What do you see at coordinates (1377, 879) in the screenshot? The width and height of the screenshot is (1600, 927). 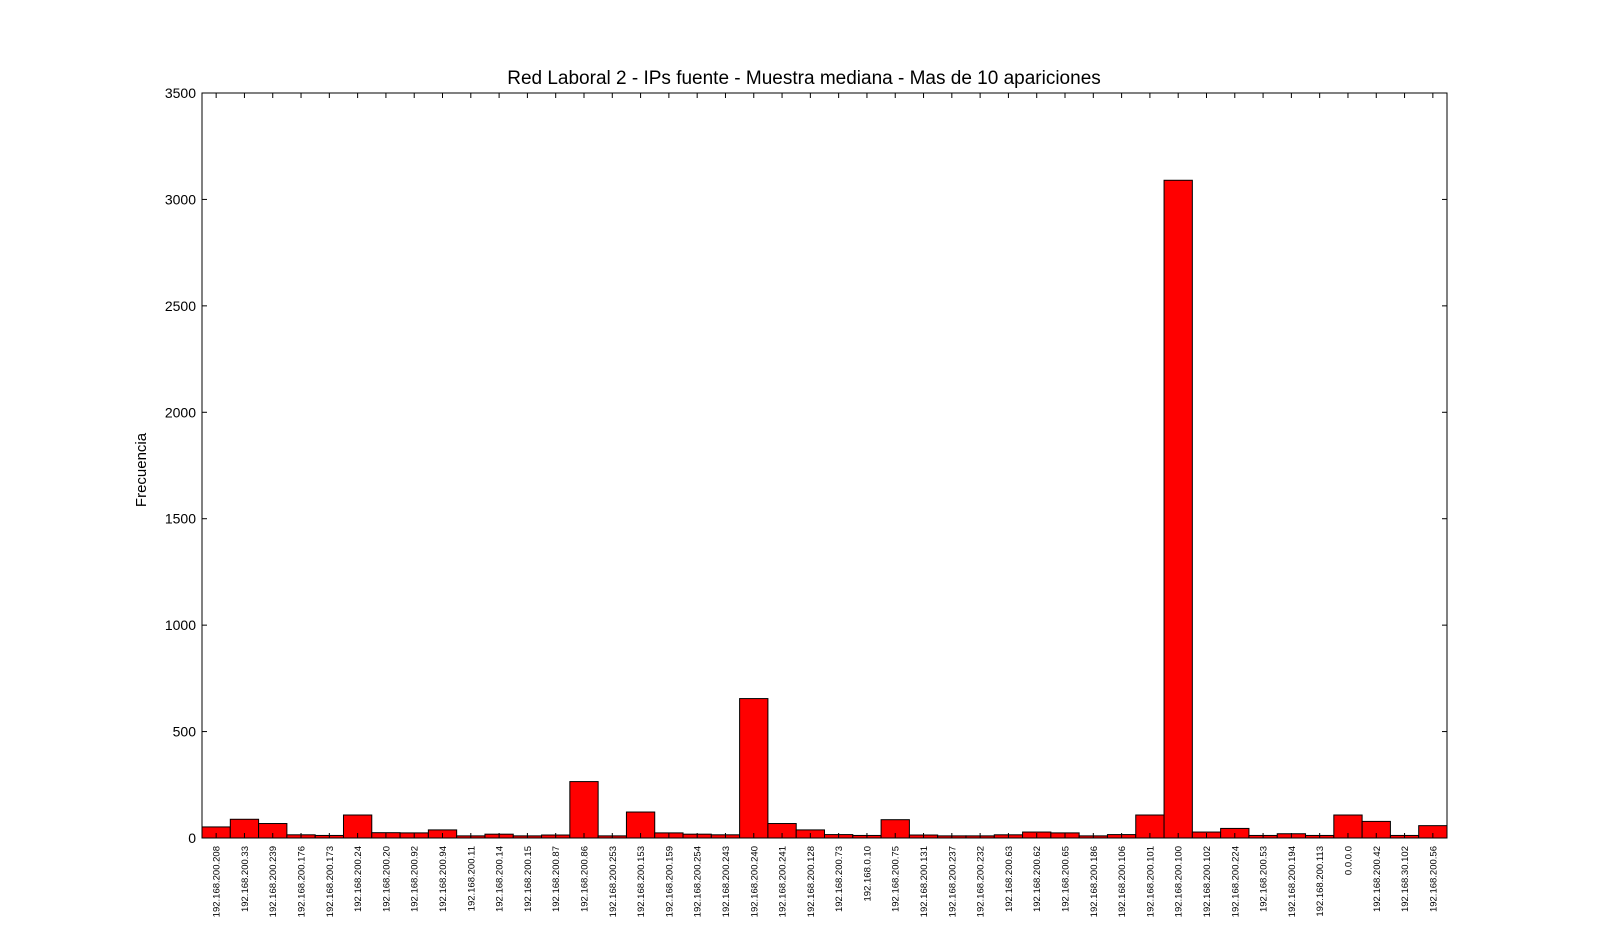 I see `x-tick-label: 192.168.200.42` at bounding box center [1377, 879].